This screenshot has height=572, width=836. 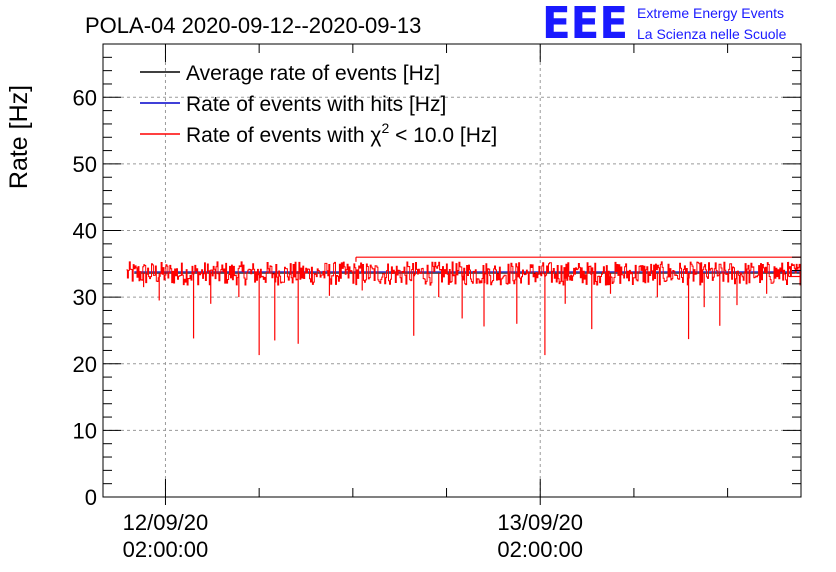 I want to click on y-tick-label: 50, so click(x=85, y=164).